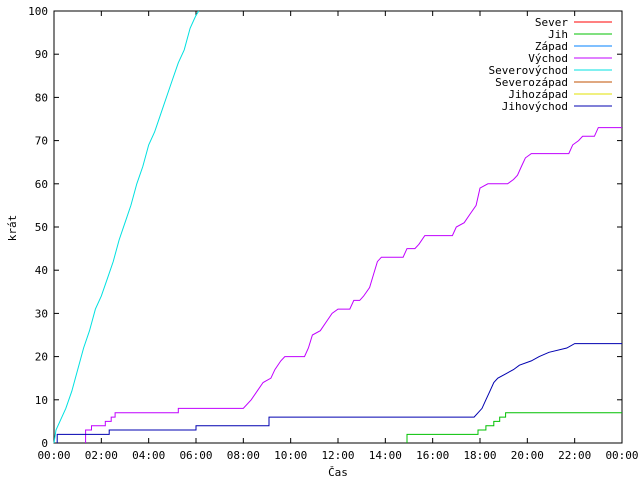 This screenshot has height=484, width=640. I want to click on legend-label-severozapad: Severozápad, so click(531, 82).